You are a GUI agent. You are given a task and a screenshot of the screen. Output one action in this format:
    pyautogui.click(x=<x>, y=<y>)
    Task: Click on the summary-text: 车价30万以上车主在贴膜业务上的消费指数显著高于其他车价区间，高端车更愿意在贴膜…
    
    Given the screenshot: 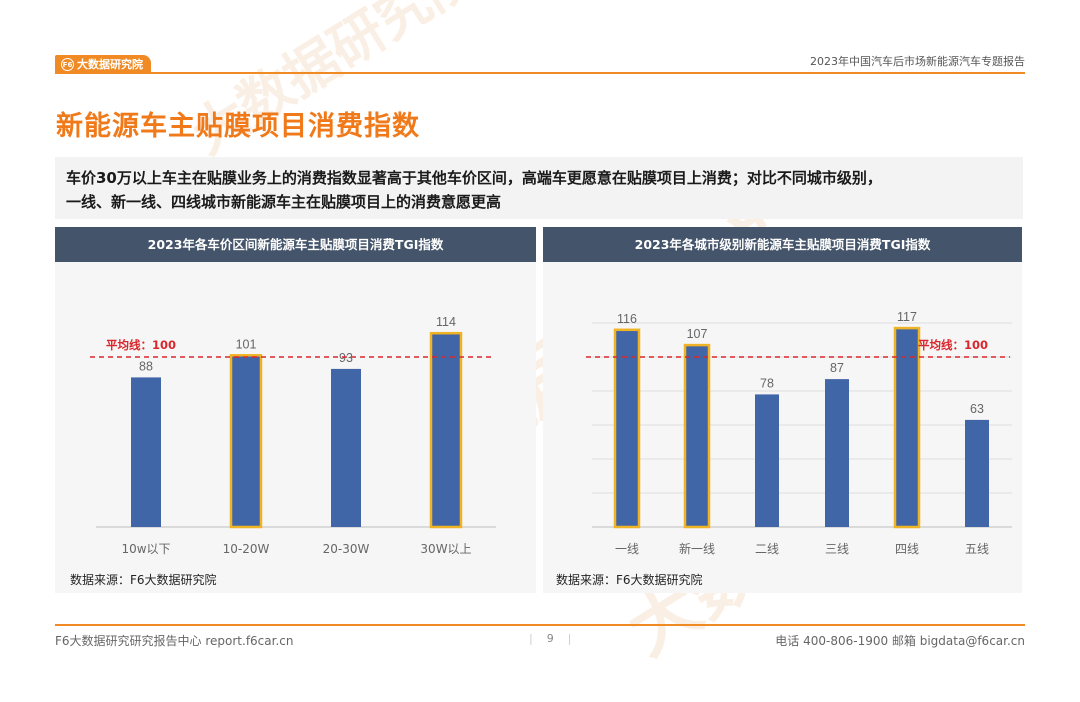 What is the action you would take?
    pyautogui.click(x=541, y=190)
    